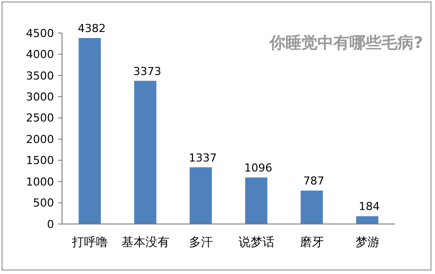  I want to click on chart-title: 你睡觉中有哪些毛病?, so click(345, 42).